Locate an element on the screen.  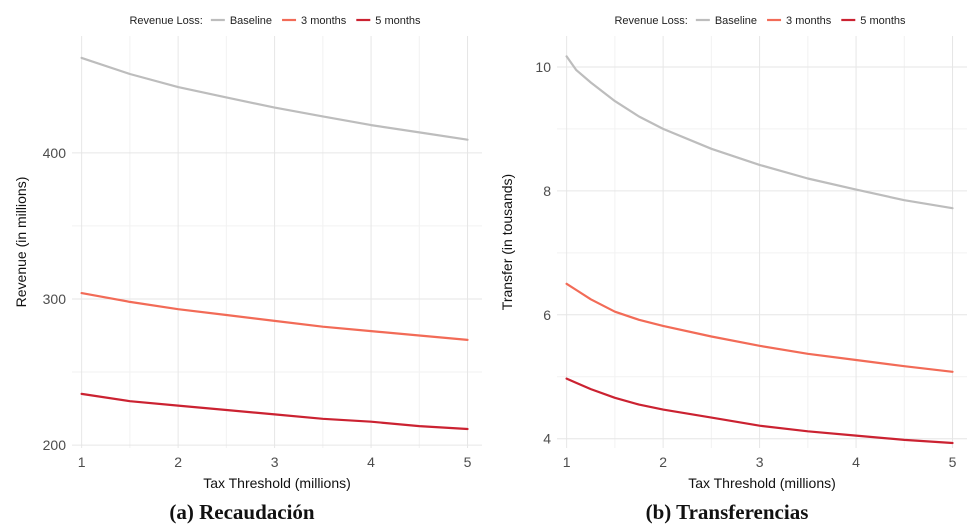
y-tick-label: 6 is located at coordinates (547, 315).